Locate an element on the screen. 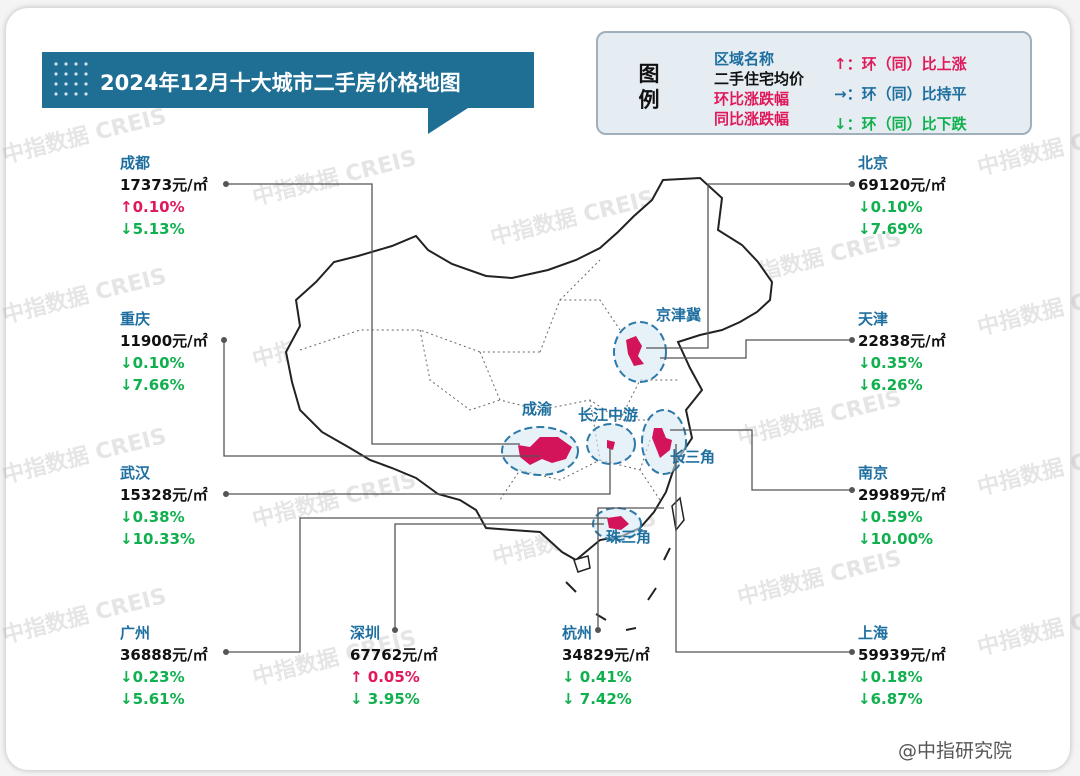 The image size is (1080, 776). city-name: 广州 is located at coordinates (135, 633).